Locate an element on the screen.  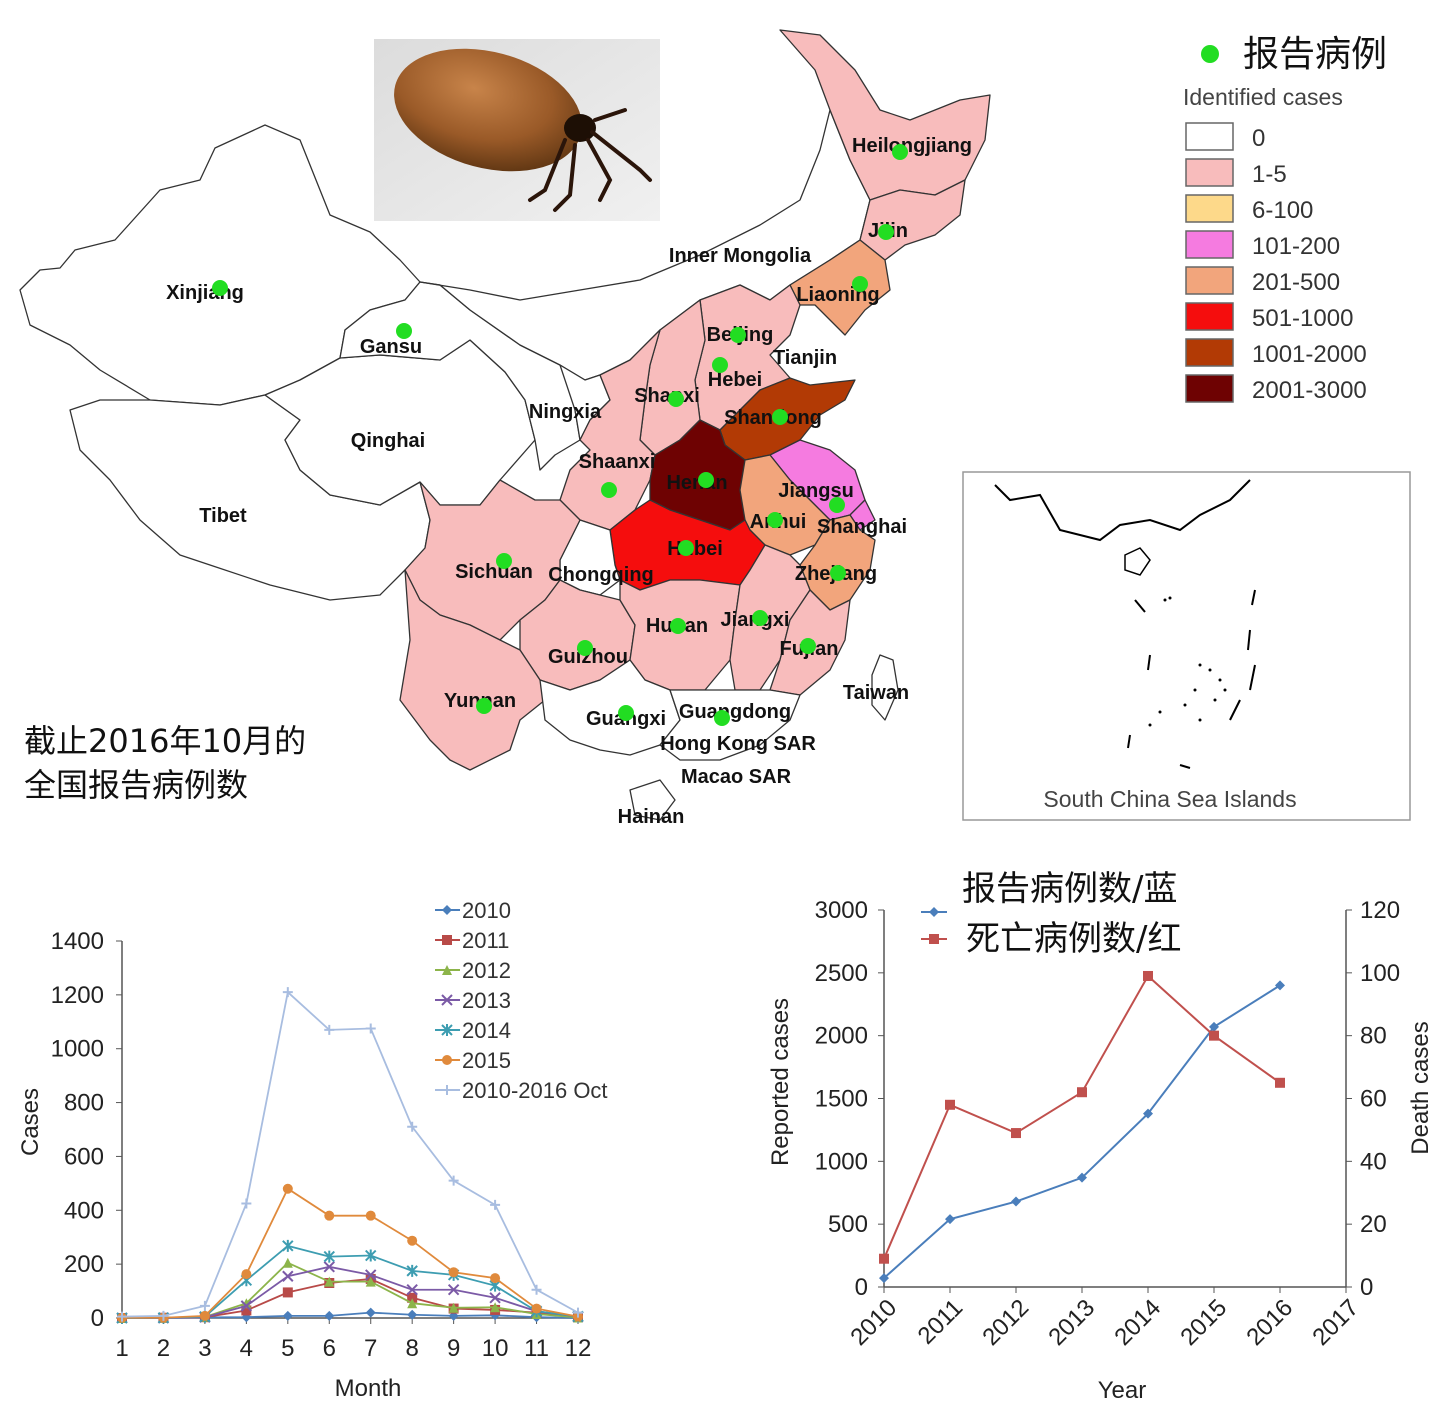
month-series-line-2015 is located at coordinates (350, 1253).